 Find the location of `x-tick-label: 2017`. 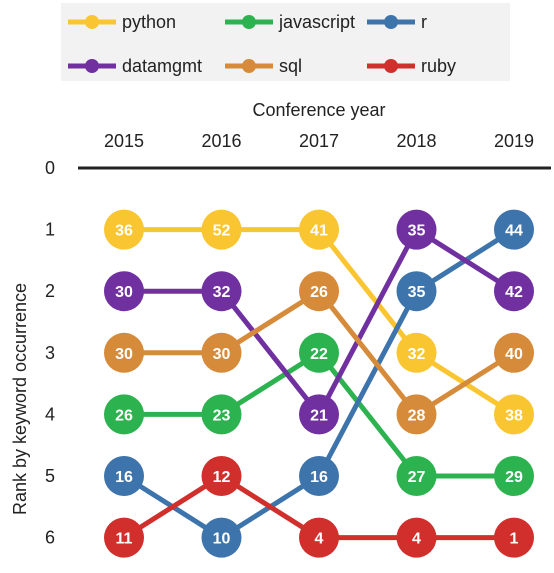

x-tick-label: 2017 is located at coordinates (319, 141).